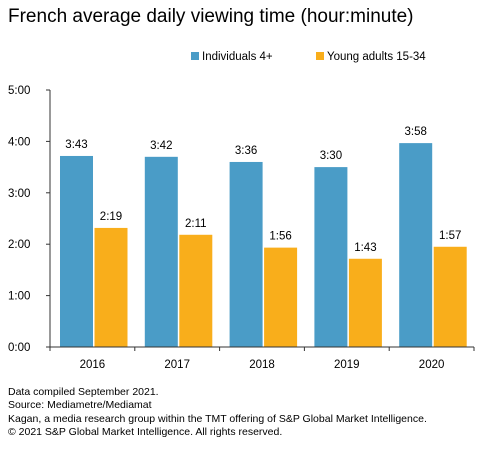 This screenshot has width=490, height=449. What do you see at coordinates (416, 132) in the screenshot?
I see `bar-data-label: 3:58` at bounding box center [416, 132].